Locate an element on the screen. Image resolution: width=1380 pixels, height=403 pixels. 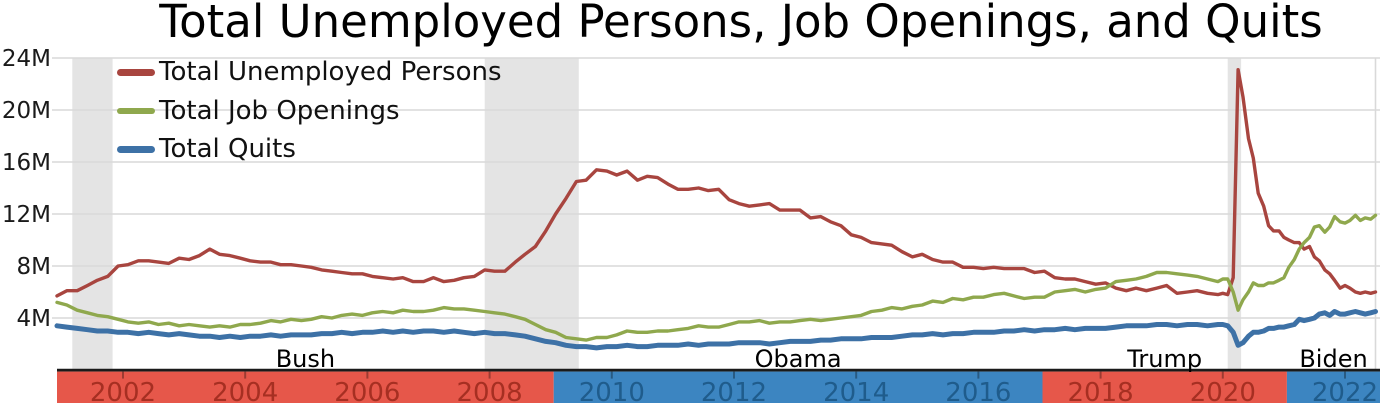
x-tick-label-2020: 2020 is located at coordinates (1223, 390).